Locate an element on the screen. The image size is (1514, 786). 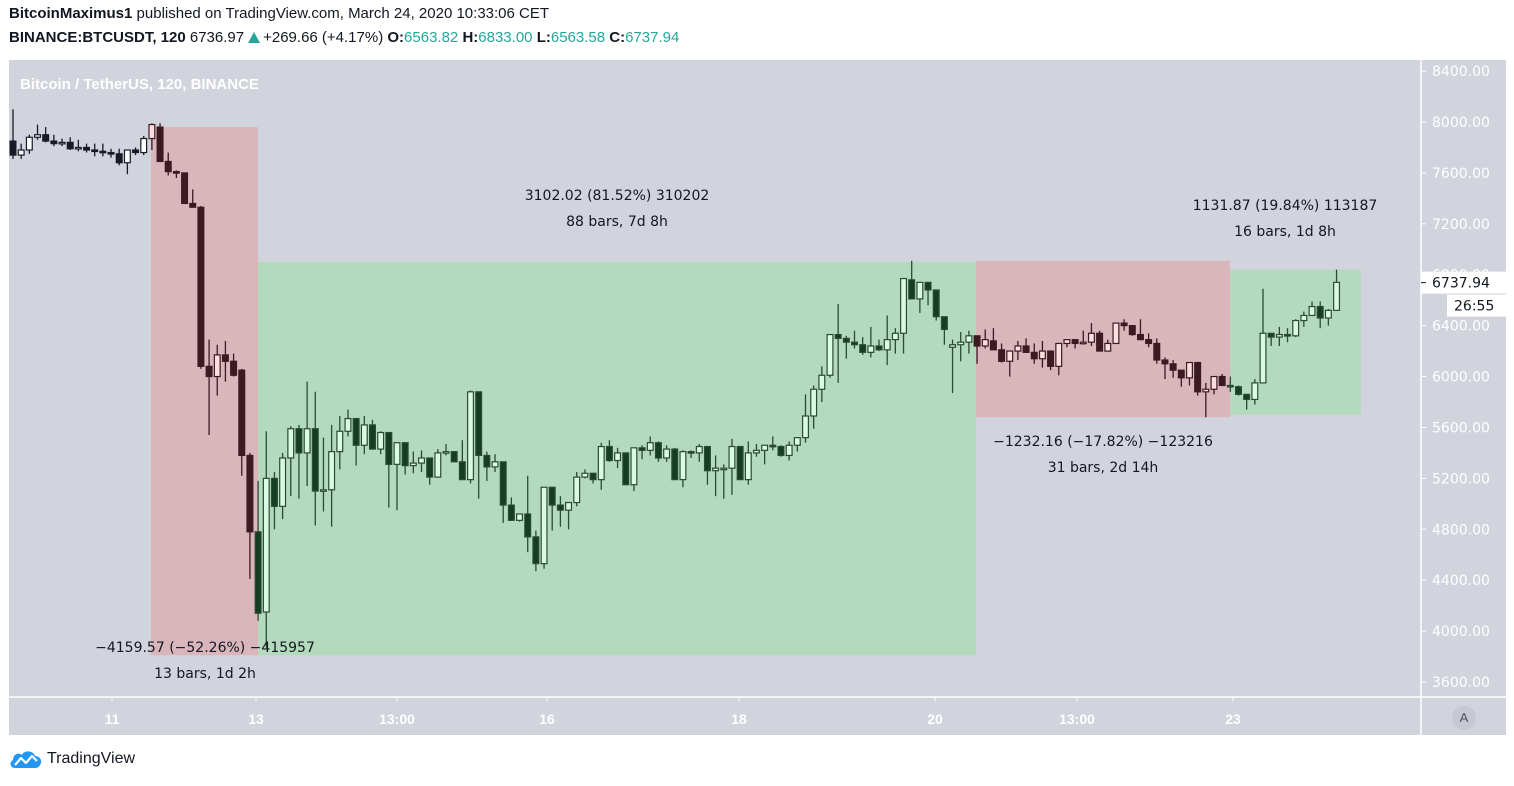
time-tick-label: 11 is located at coordinates (112, 719).